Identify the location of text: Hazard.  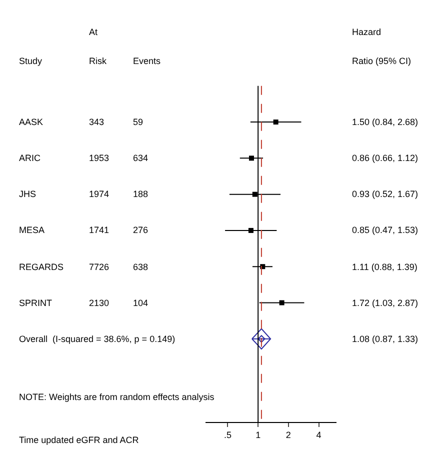
(367, 32).